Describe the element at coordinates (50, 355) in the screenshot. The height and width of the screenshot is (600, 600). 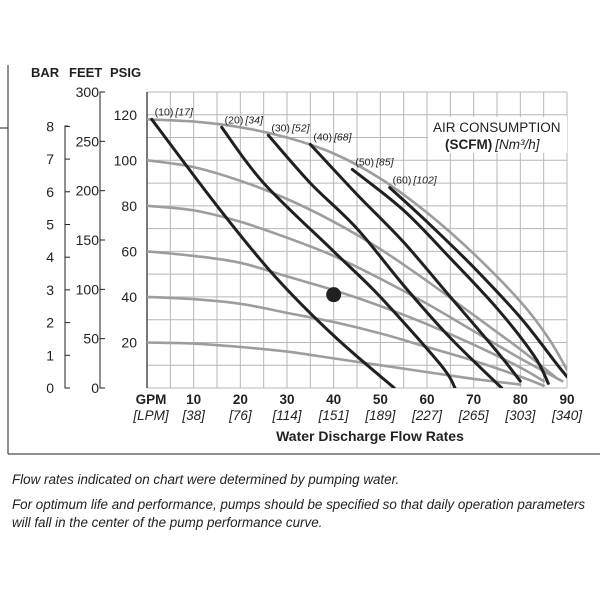
I see `bar-tick-label: 1` at that location.